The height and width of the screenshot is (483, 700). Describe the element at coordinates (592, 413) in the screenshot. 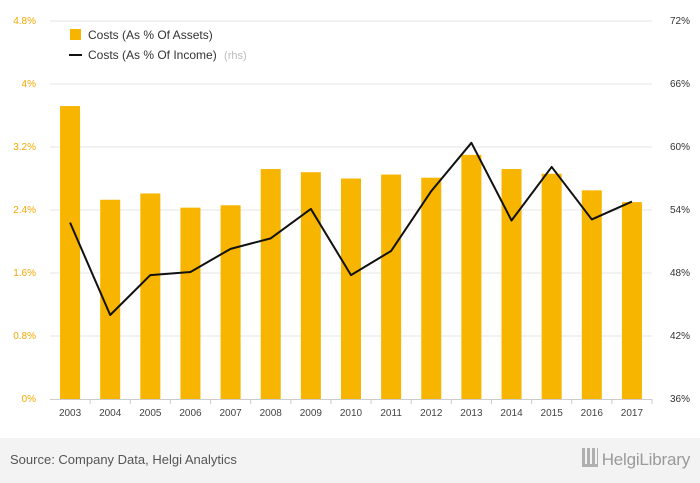

I see `x-tick-label: 2016` at that location.